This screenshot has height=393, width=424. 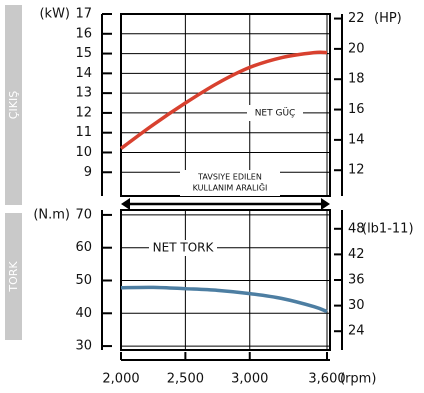 I want to click on annotation: NET GÜÇ, so click(x=275, y=113).